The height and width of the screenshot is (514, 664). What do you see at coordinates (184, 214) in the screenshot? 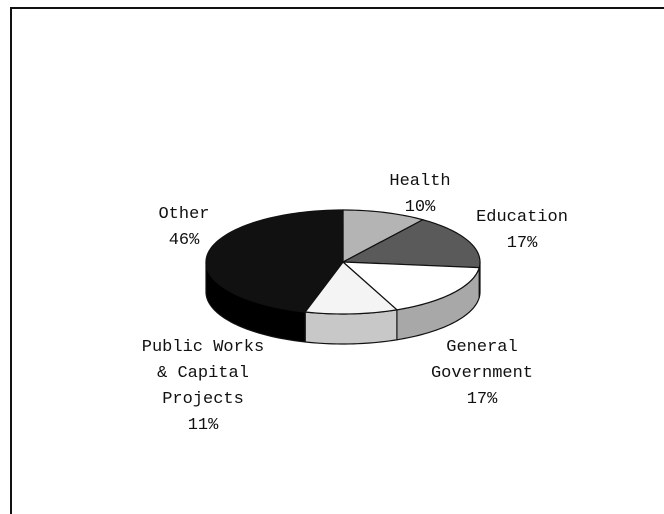
I see `slice-name: Other` at bounding box center [184, 214].